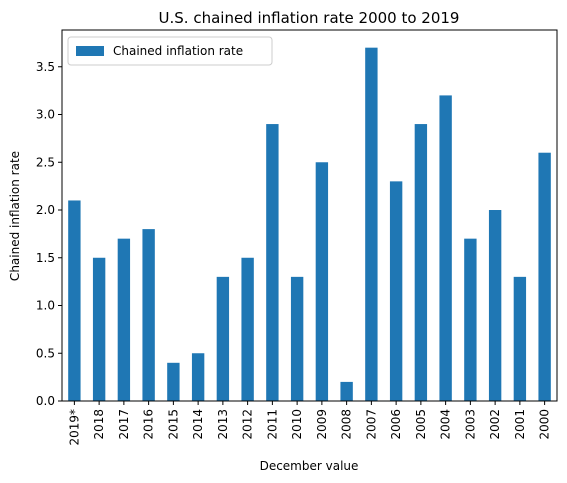 Image resolution: width=567 pixels, height=483 pixels. Describe the element at coordinates (90, 51) in the screenshot. I see `legend-swatch` at that location.